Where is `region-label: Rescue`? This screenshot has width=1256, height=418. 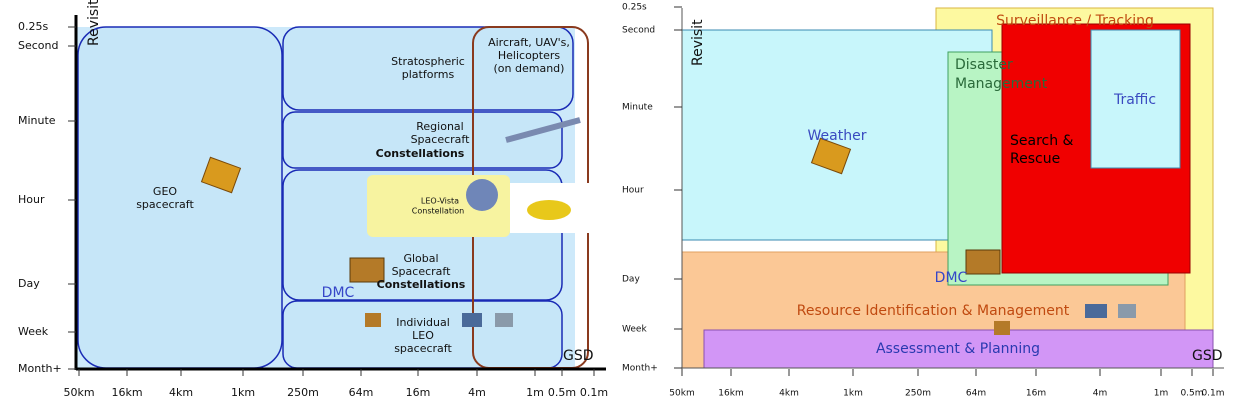 region-label: Rescue is located at coordinates (1035, 159).